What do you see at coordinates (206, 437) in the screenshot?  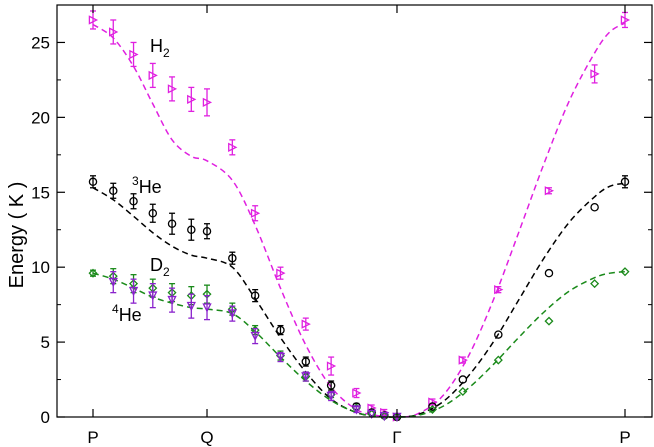 I see `x-tick-label: Q` at bounding box center [206, 437].